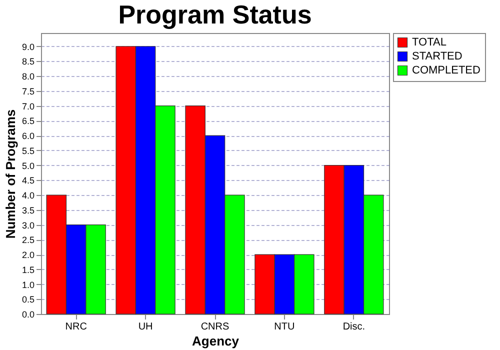 This screenshot has width=500, height=350. I want to click on y-tick-label: 2.0, so click(28, 255).